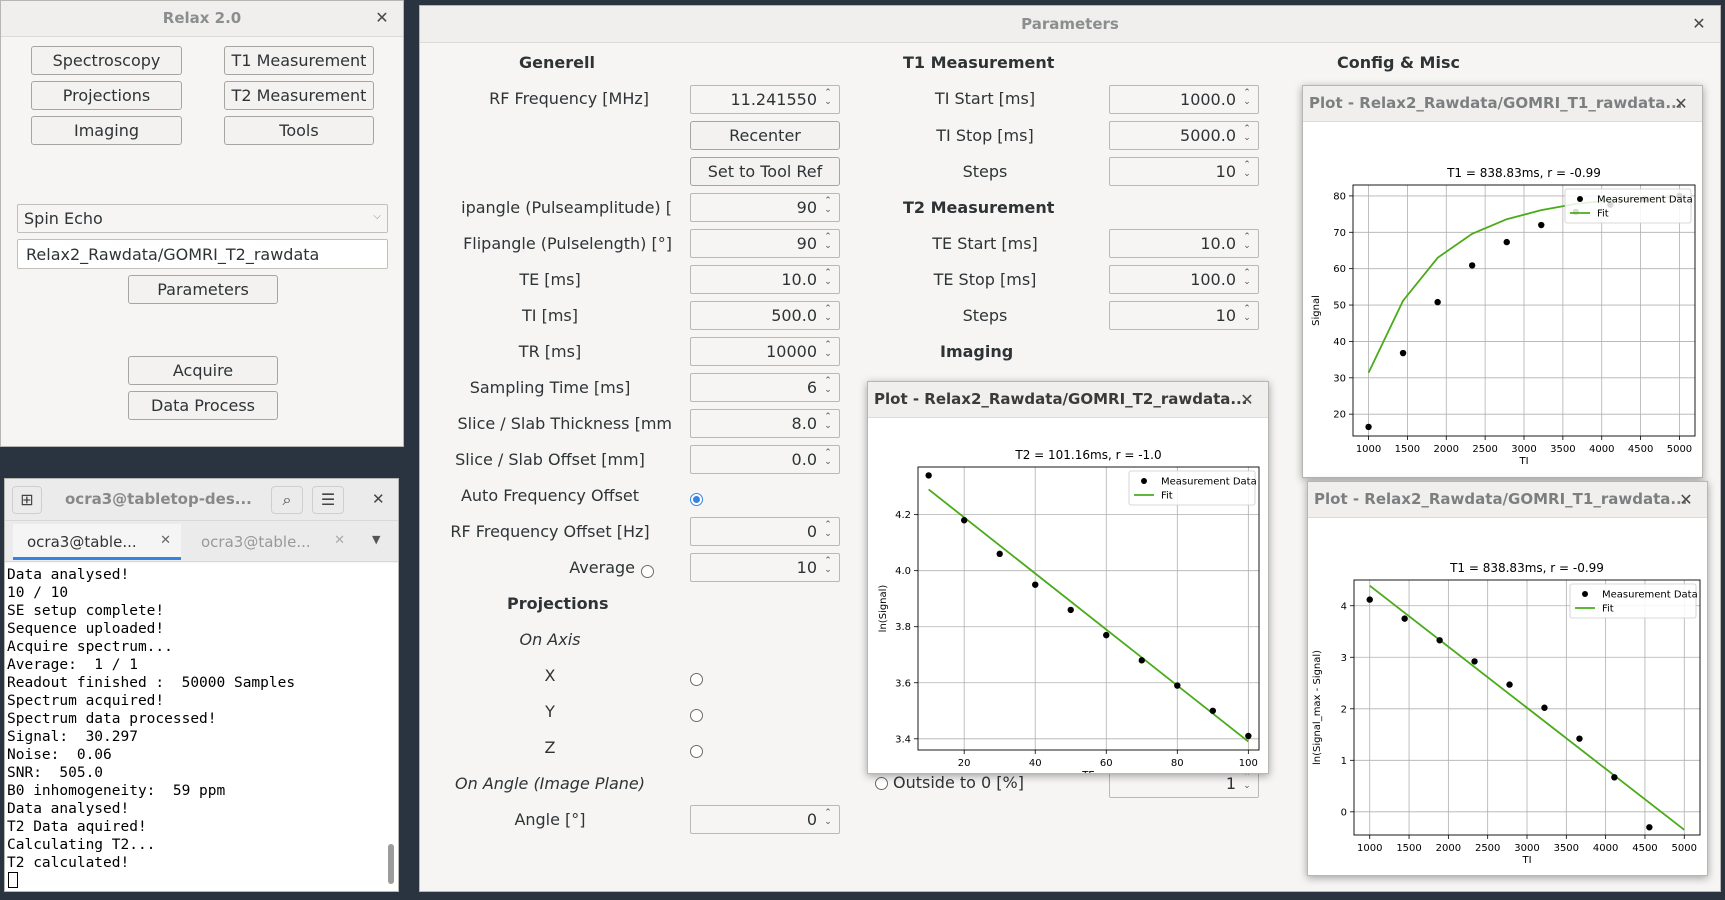 Image resolution: width=1725 pixels, height=900 pixels. I want to click on x-tick-label: 3500, so click(1566, 848).